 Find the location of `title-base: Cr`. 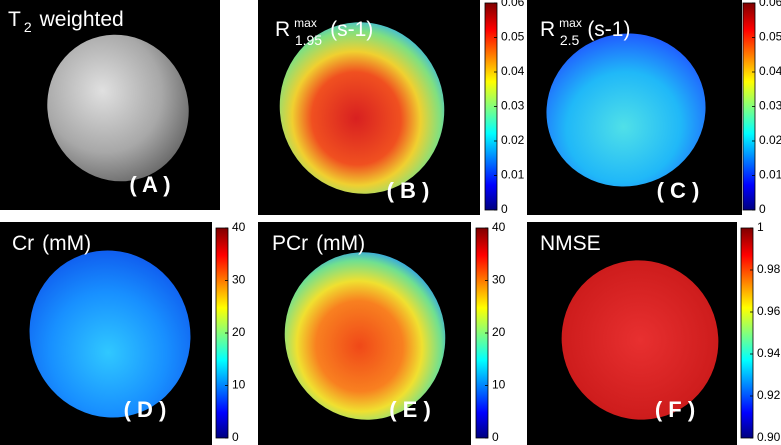

title-base: Cr is located at coordinates (23, 243).